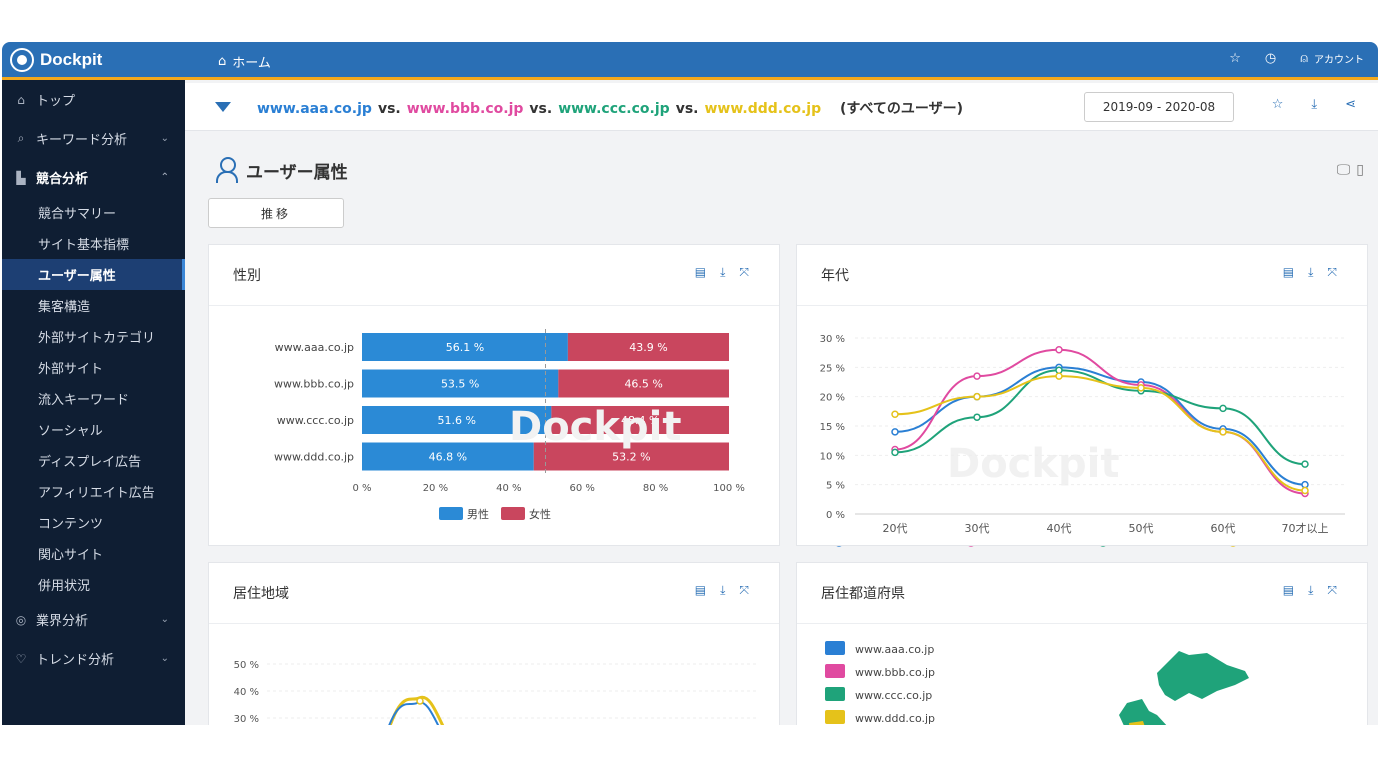 The image size is (1380, 767). What do you see at coordinates (1100, 417) in the screenshot?
I see `series-line` at bounding box center [1100, 417].